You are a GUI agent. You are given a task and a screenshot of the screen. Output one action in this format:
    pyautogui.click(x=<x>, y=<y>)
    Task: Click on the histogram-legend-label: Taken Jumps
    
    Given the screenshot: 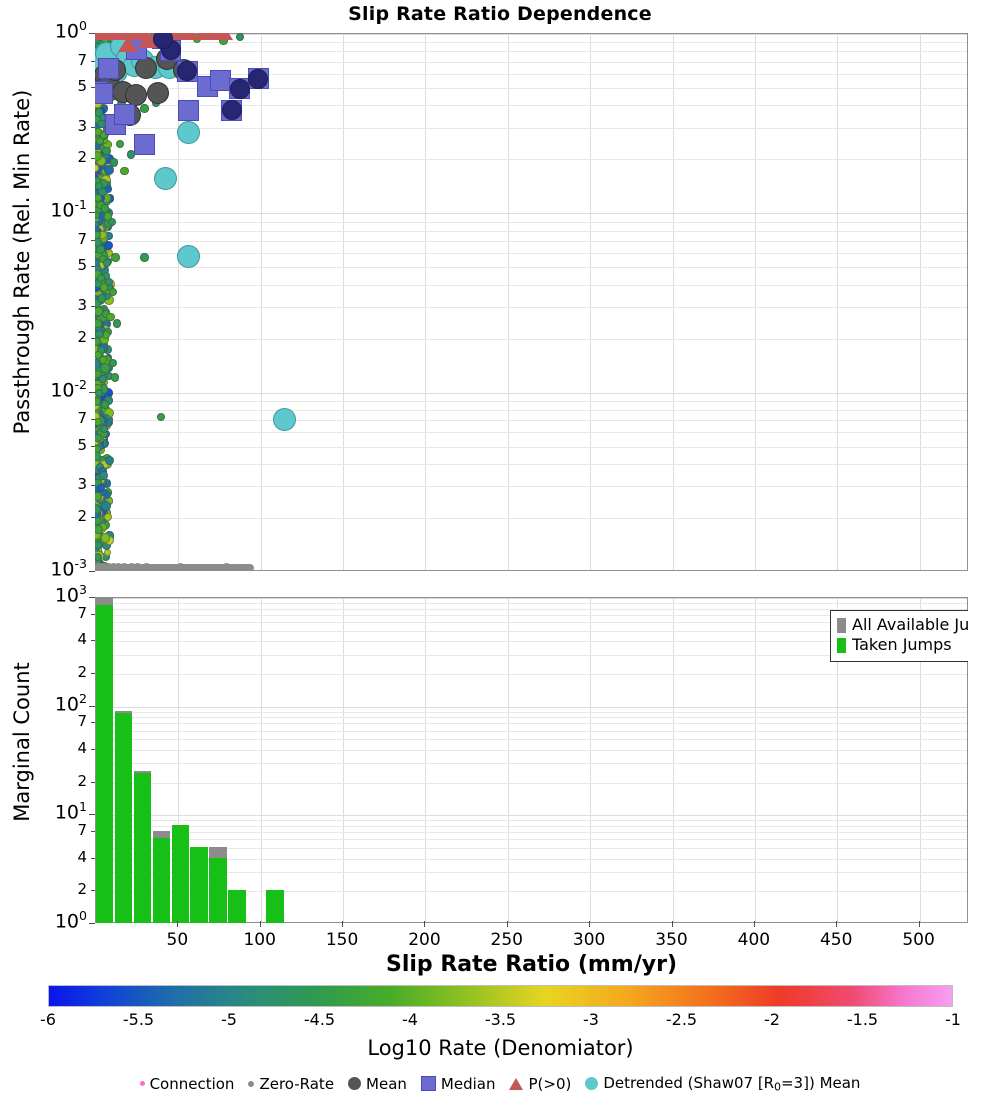 What is the action you would take?
    pyautogui.click(x=902, y=645)
    